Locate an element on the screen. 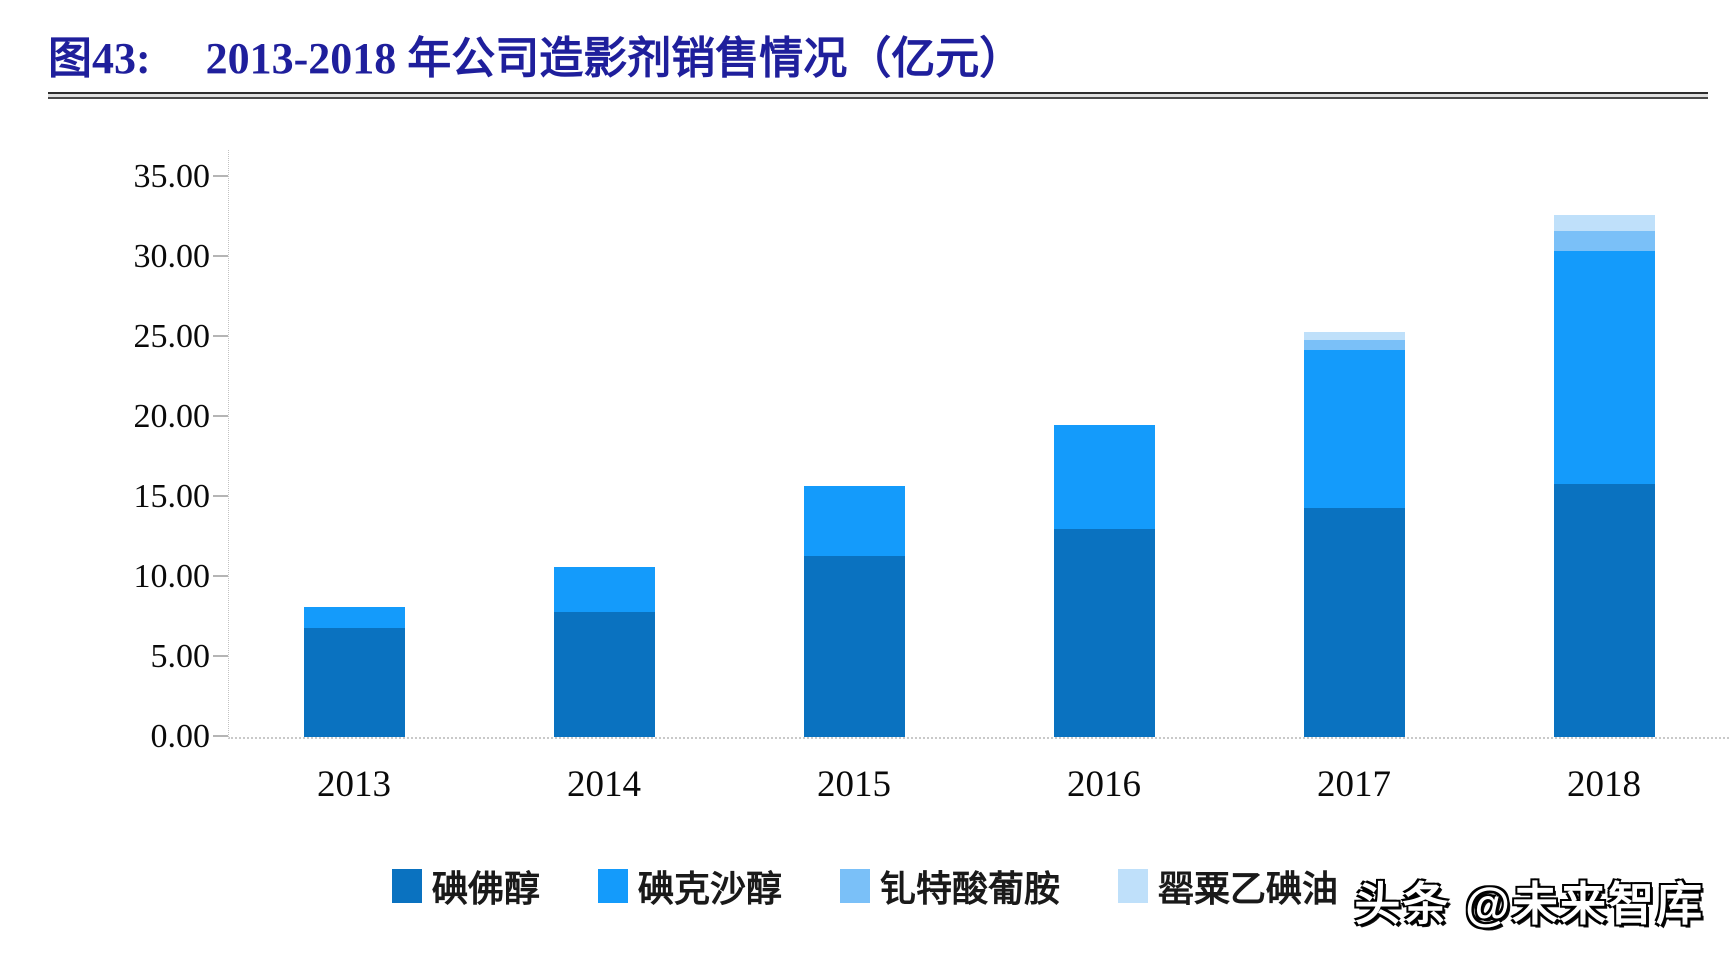 This screenshot has height=954, width=1730. legend-item-罂粟乙碘油: 罂粟乙碘油 is located at coordinates (1228, 886).